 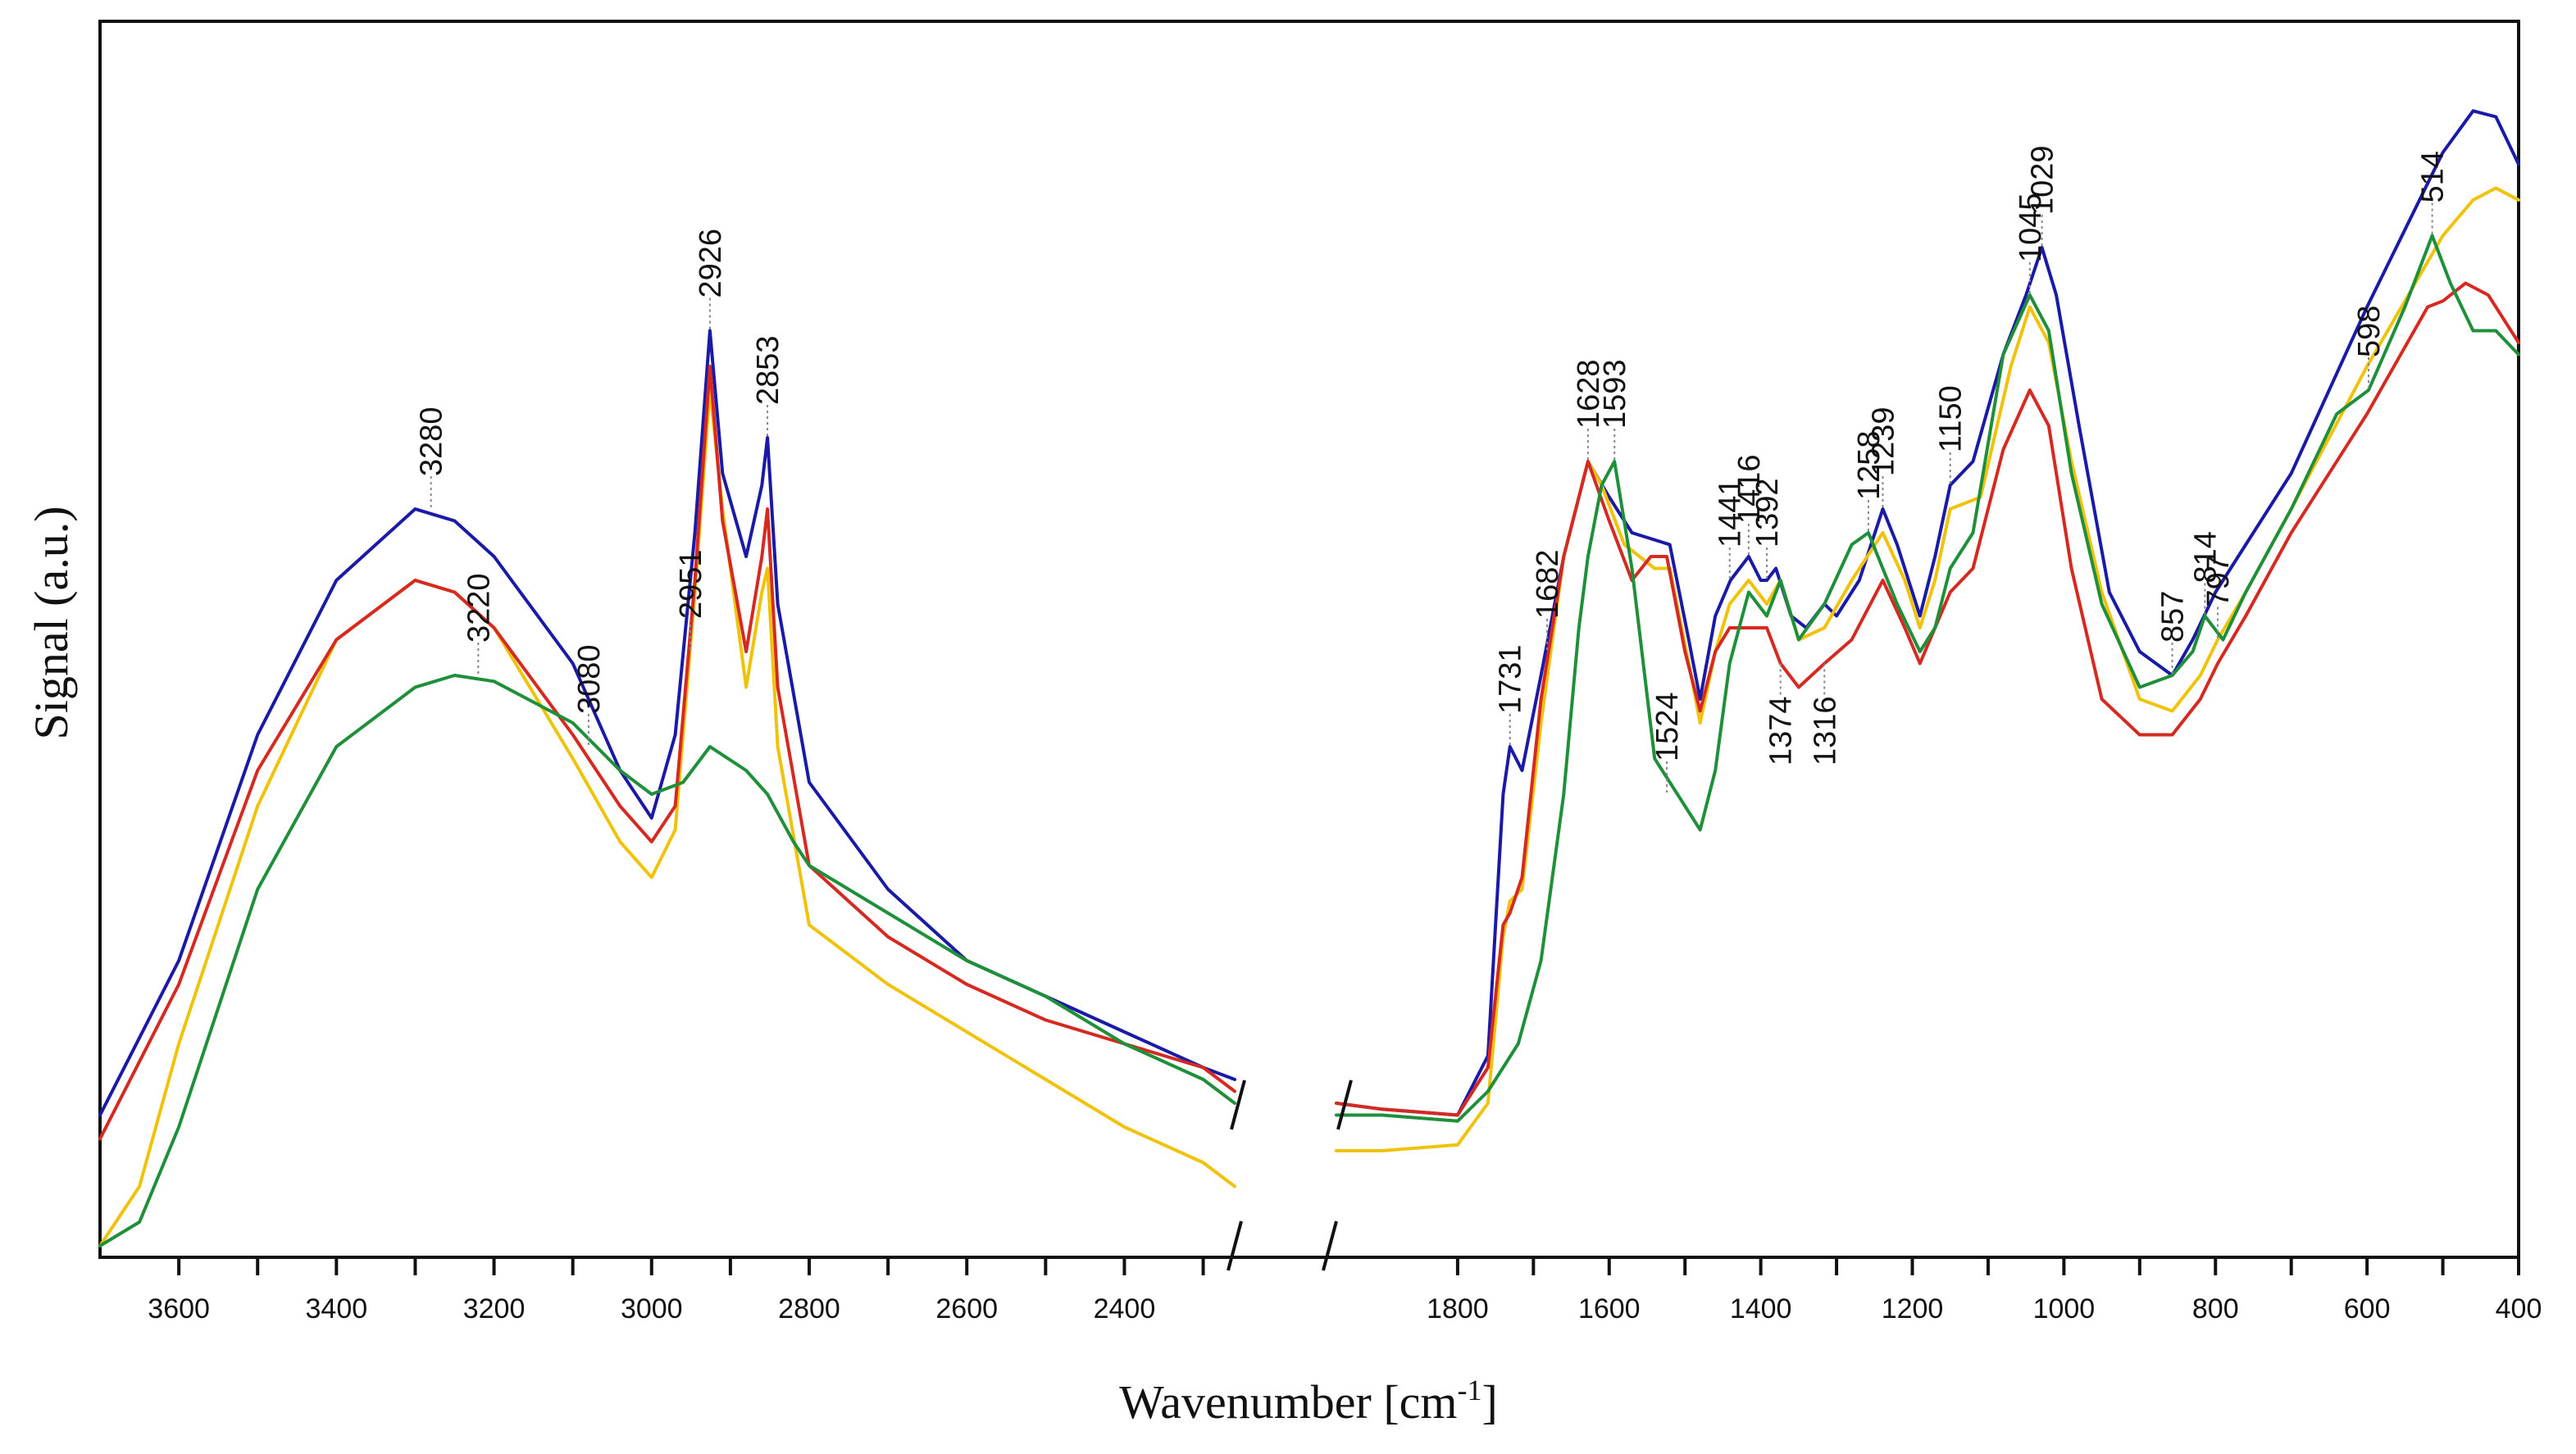 What do you see at coordinates (2218, 581) in the screenshot?
I see `annotation-label-797: 797` at bounding box center [2218, 581].